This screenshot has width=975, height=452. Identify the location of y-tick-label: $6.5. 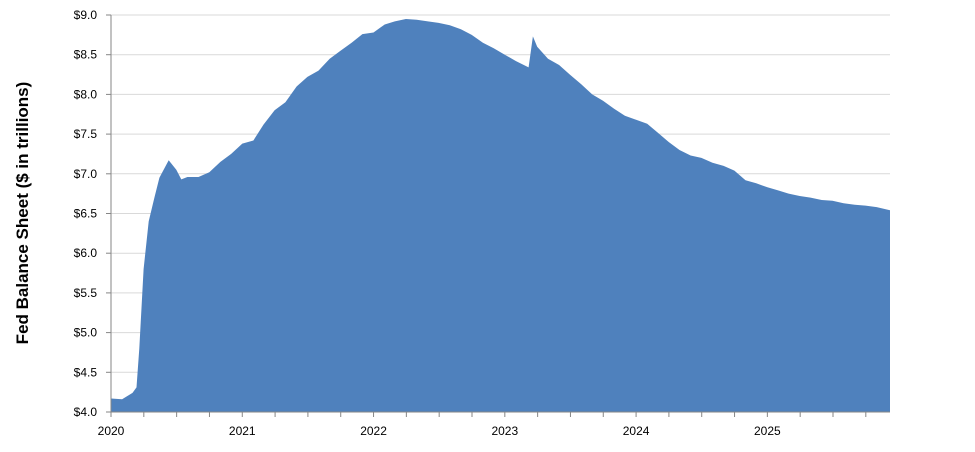
(86, 214).